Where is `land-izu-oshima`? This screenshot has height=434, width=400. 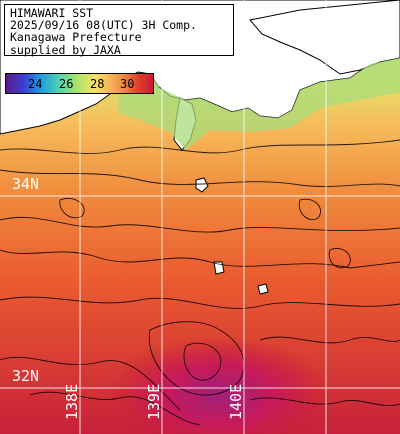
land-izu-oshima is located at coordinates (202, 185).